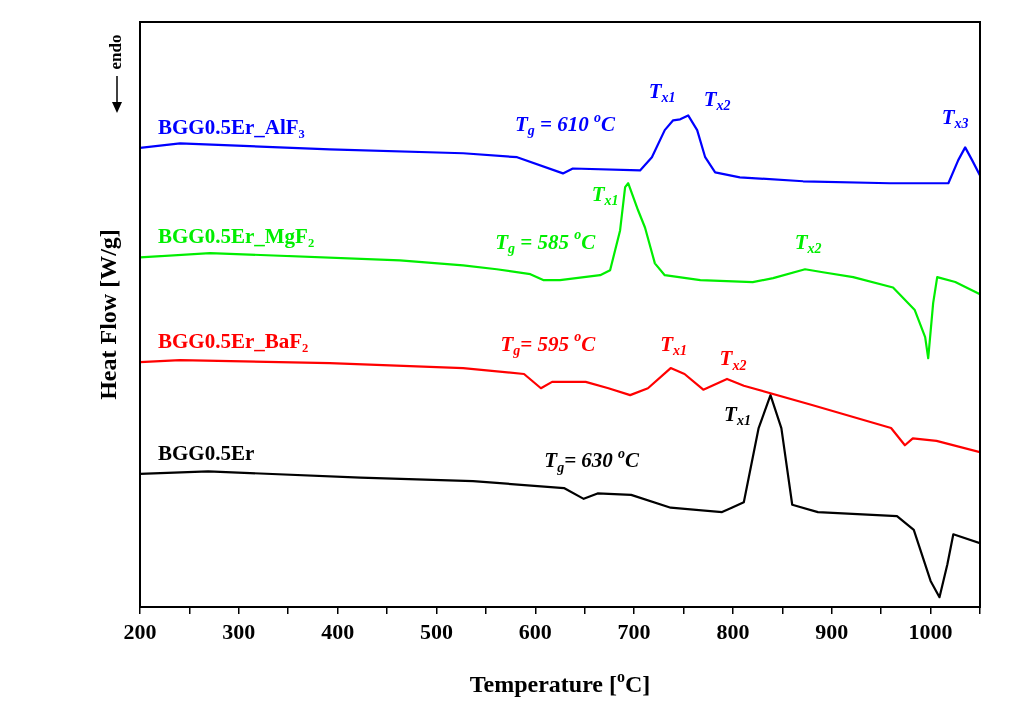 The height and width of the screenshot is (708, 1023). Describe the element at coordinates (930, 631) in the screenshot. I see `x-tick-label: 1000` at that location.